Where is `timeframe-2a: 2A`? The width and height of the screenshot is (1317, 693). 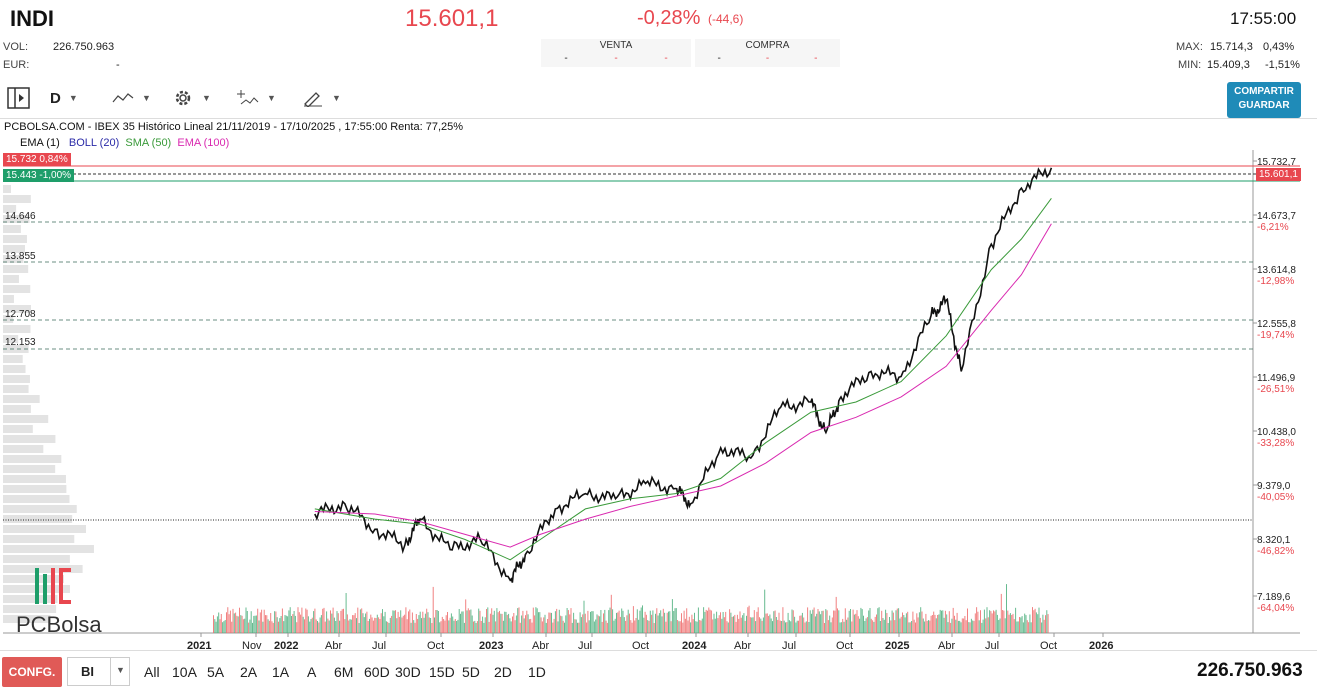 timeframe-2a: 2A is located at coordinates (249, 672).